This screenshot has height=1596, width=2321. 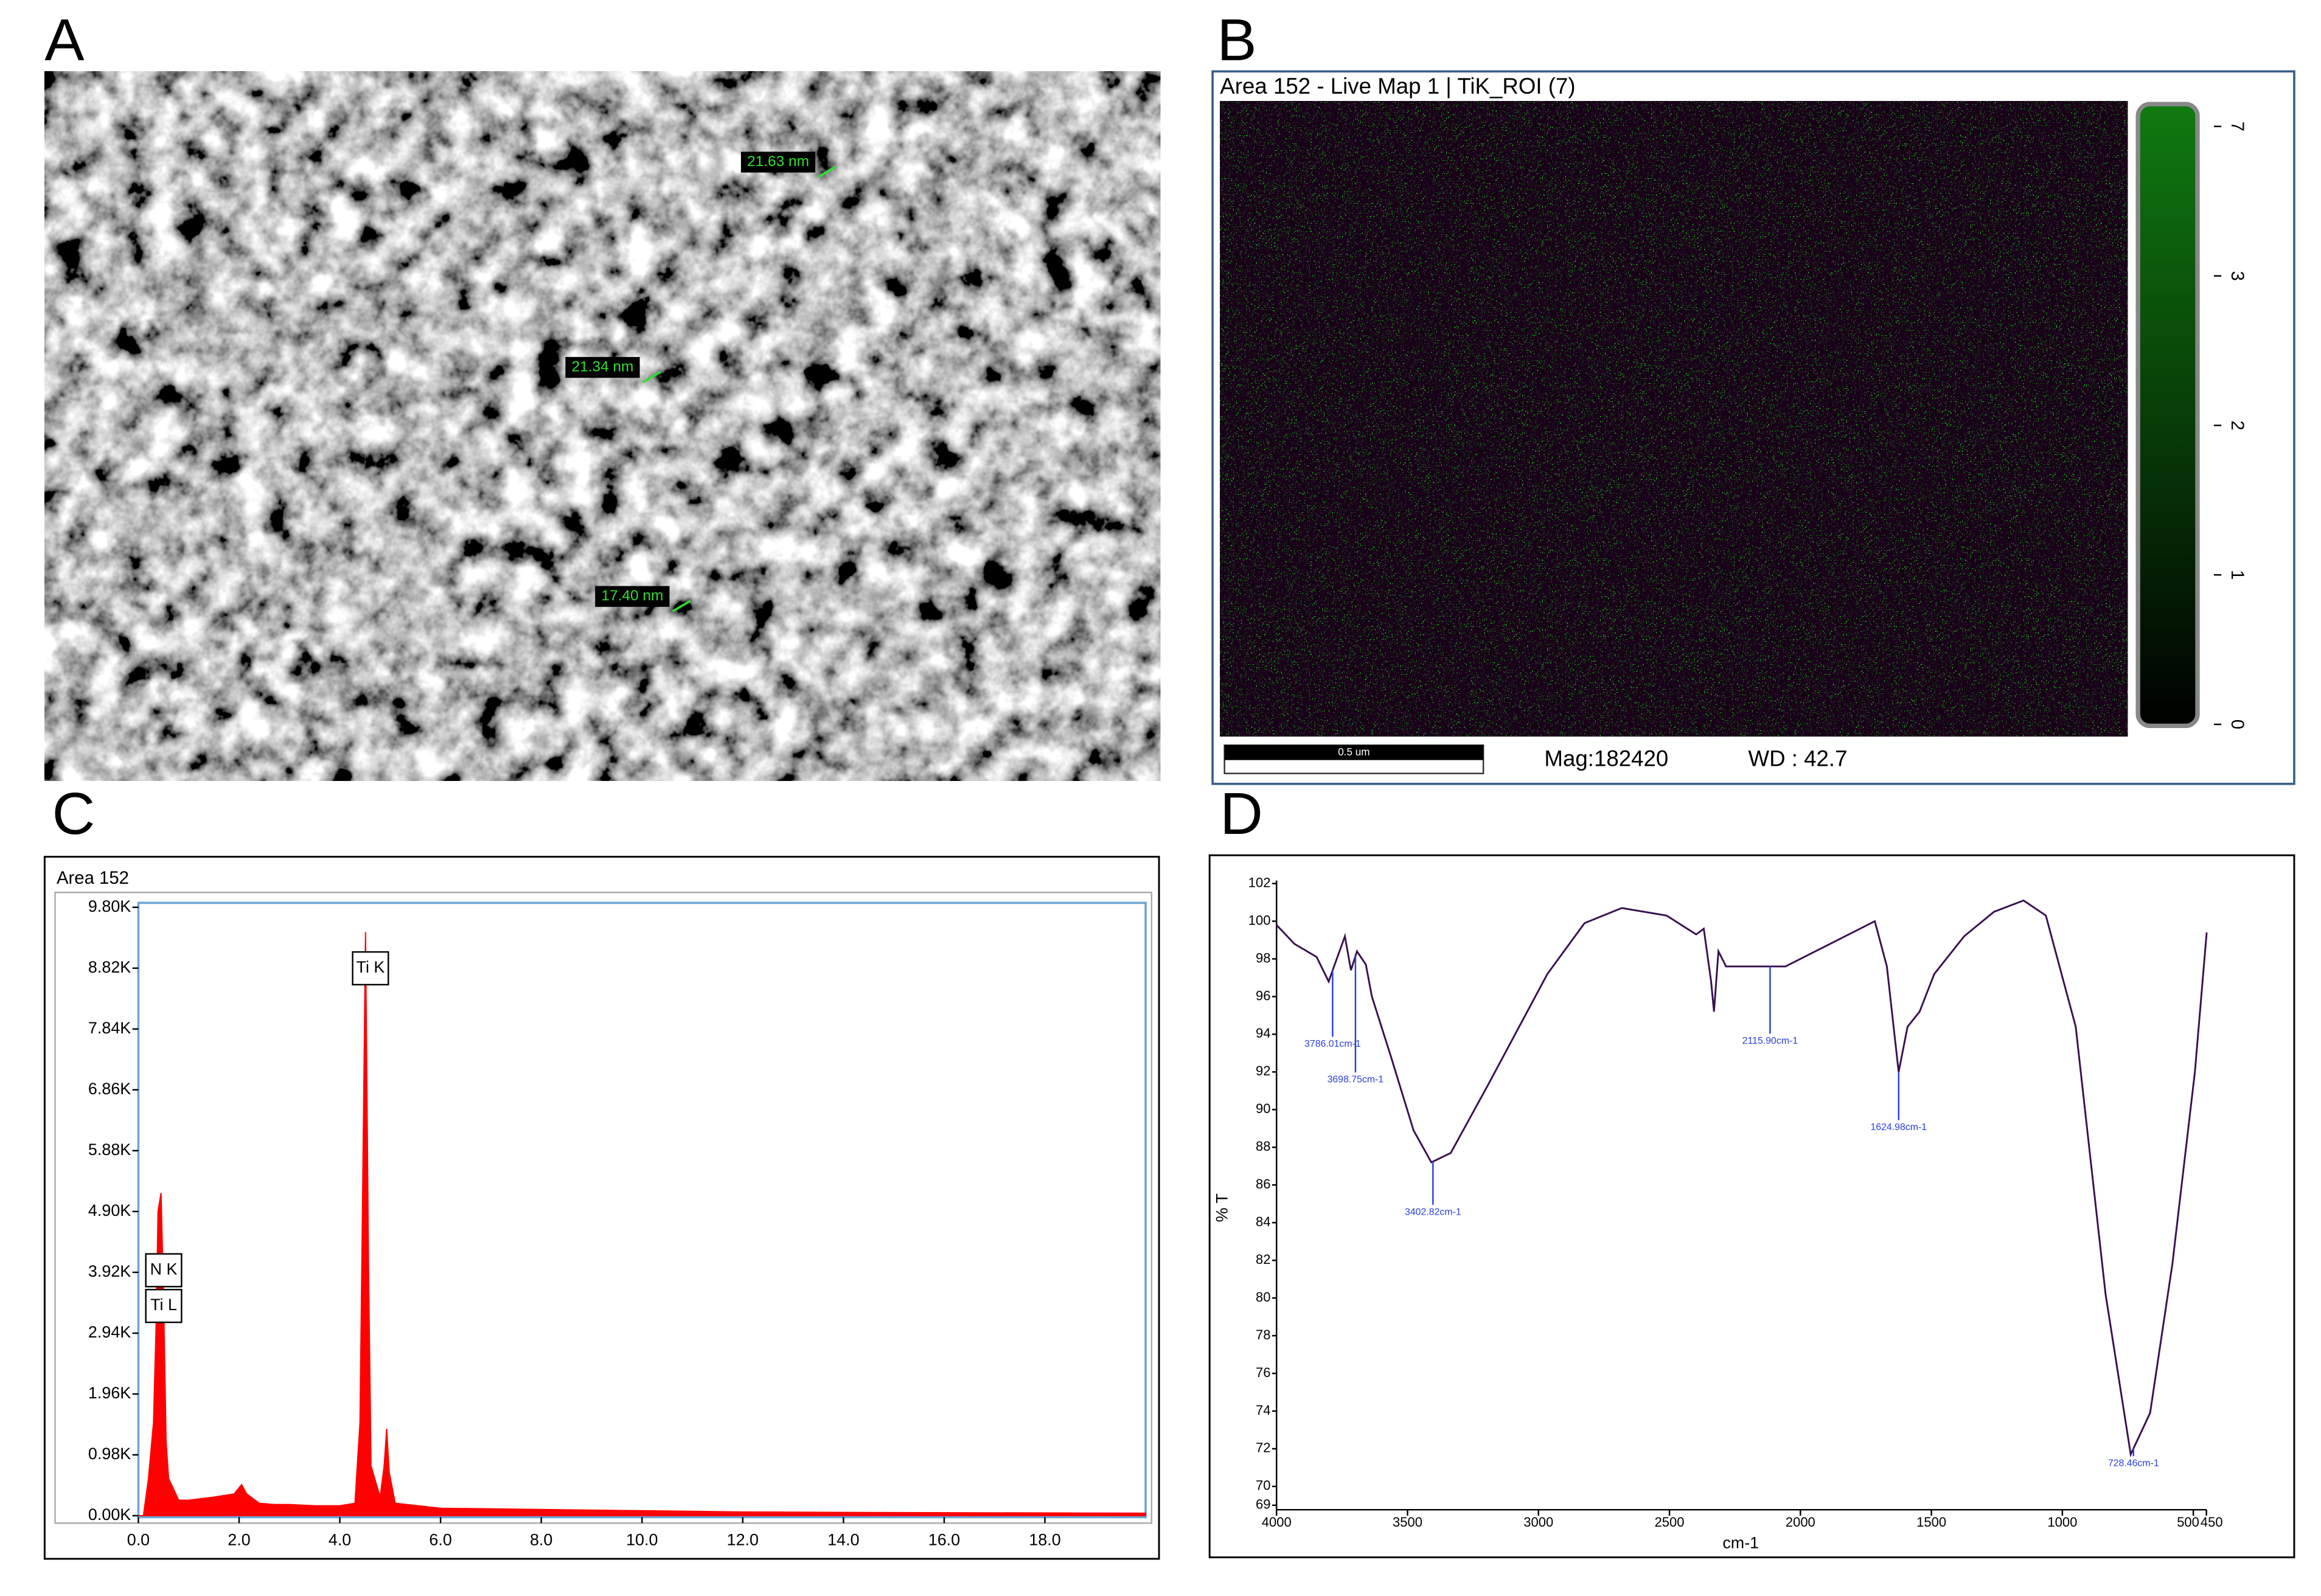 What do you see at coordinates (2237, 425) in the screenshot?
I see `colorbar-tick-label: 2` at bounding box center [2237, 425].